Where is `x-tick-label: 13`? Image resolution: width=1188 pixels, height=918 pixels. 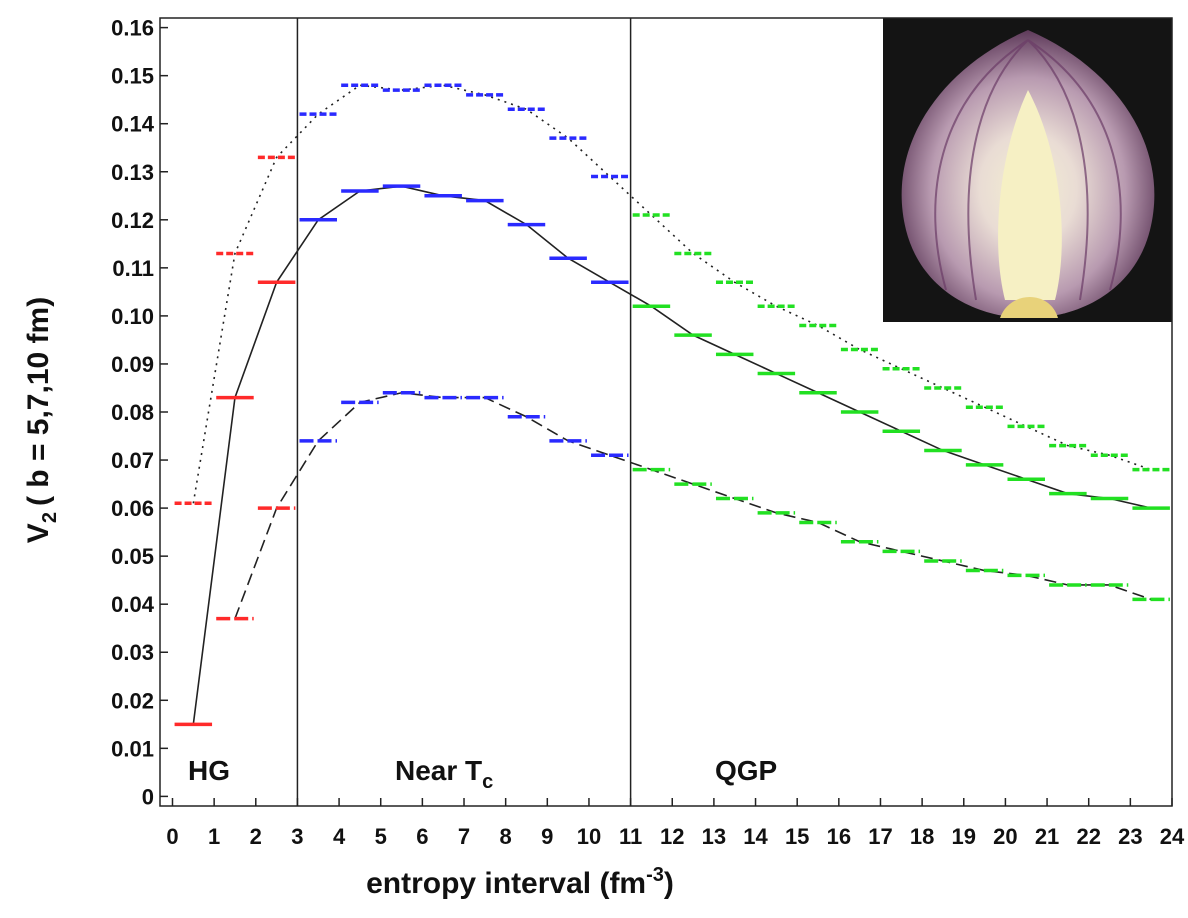 x-tick-label: 13 is located at coordinates (714, 836).